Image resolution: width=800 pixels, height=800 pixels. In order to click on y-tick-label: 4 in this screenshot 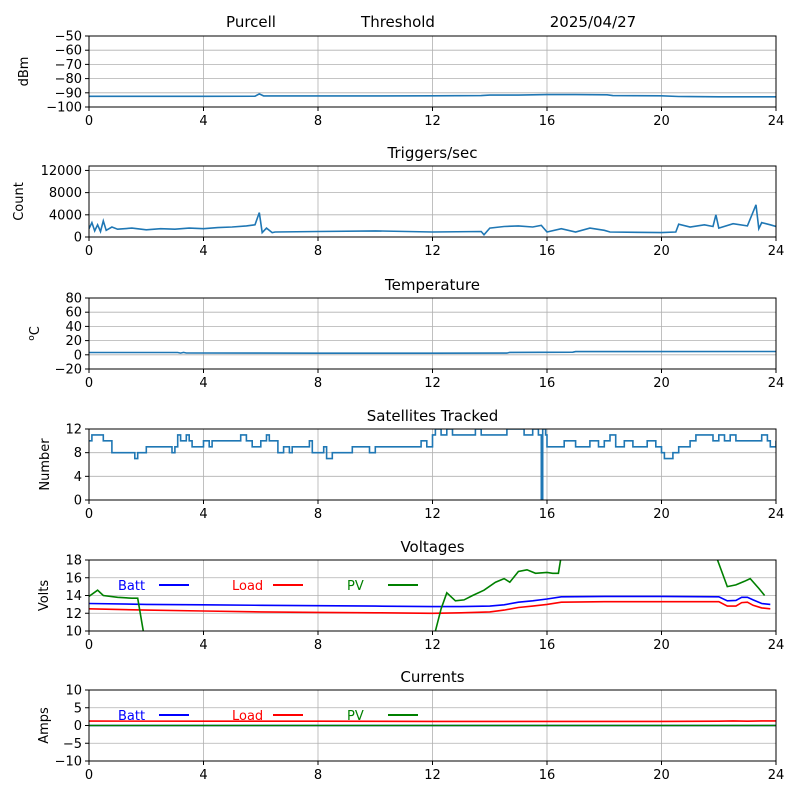, I will do `click(78, 477)`.